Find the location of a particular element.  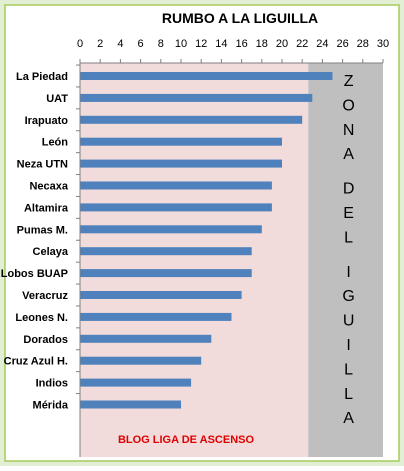

category-label: Altamira is located at coordinates (46, 208).